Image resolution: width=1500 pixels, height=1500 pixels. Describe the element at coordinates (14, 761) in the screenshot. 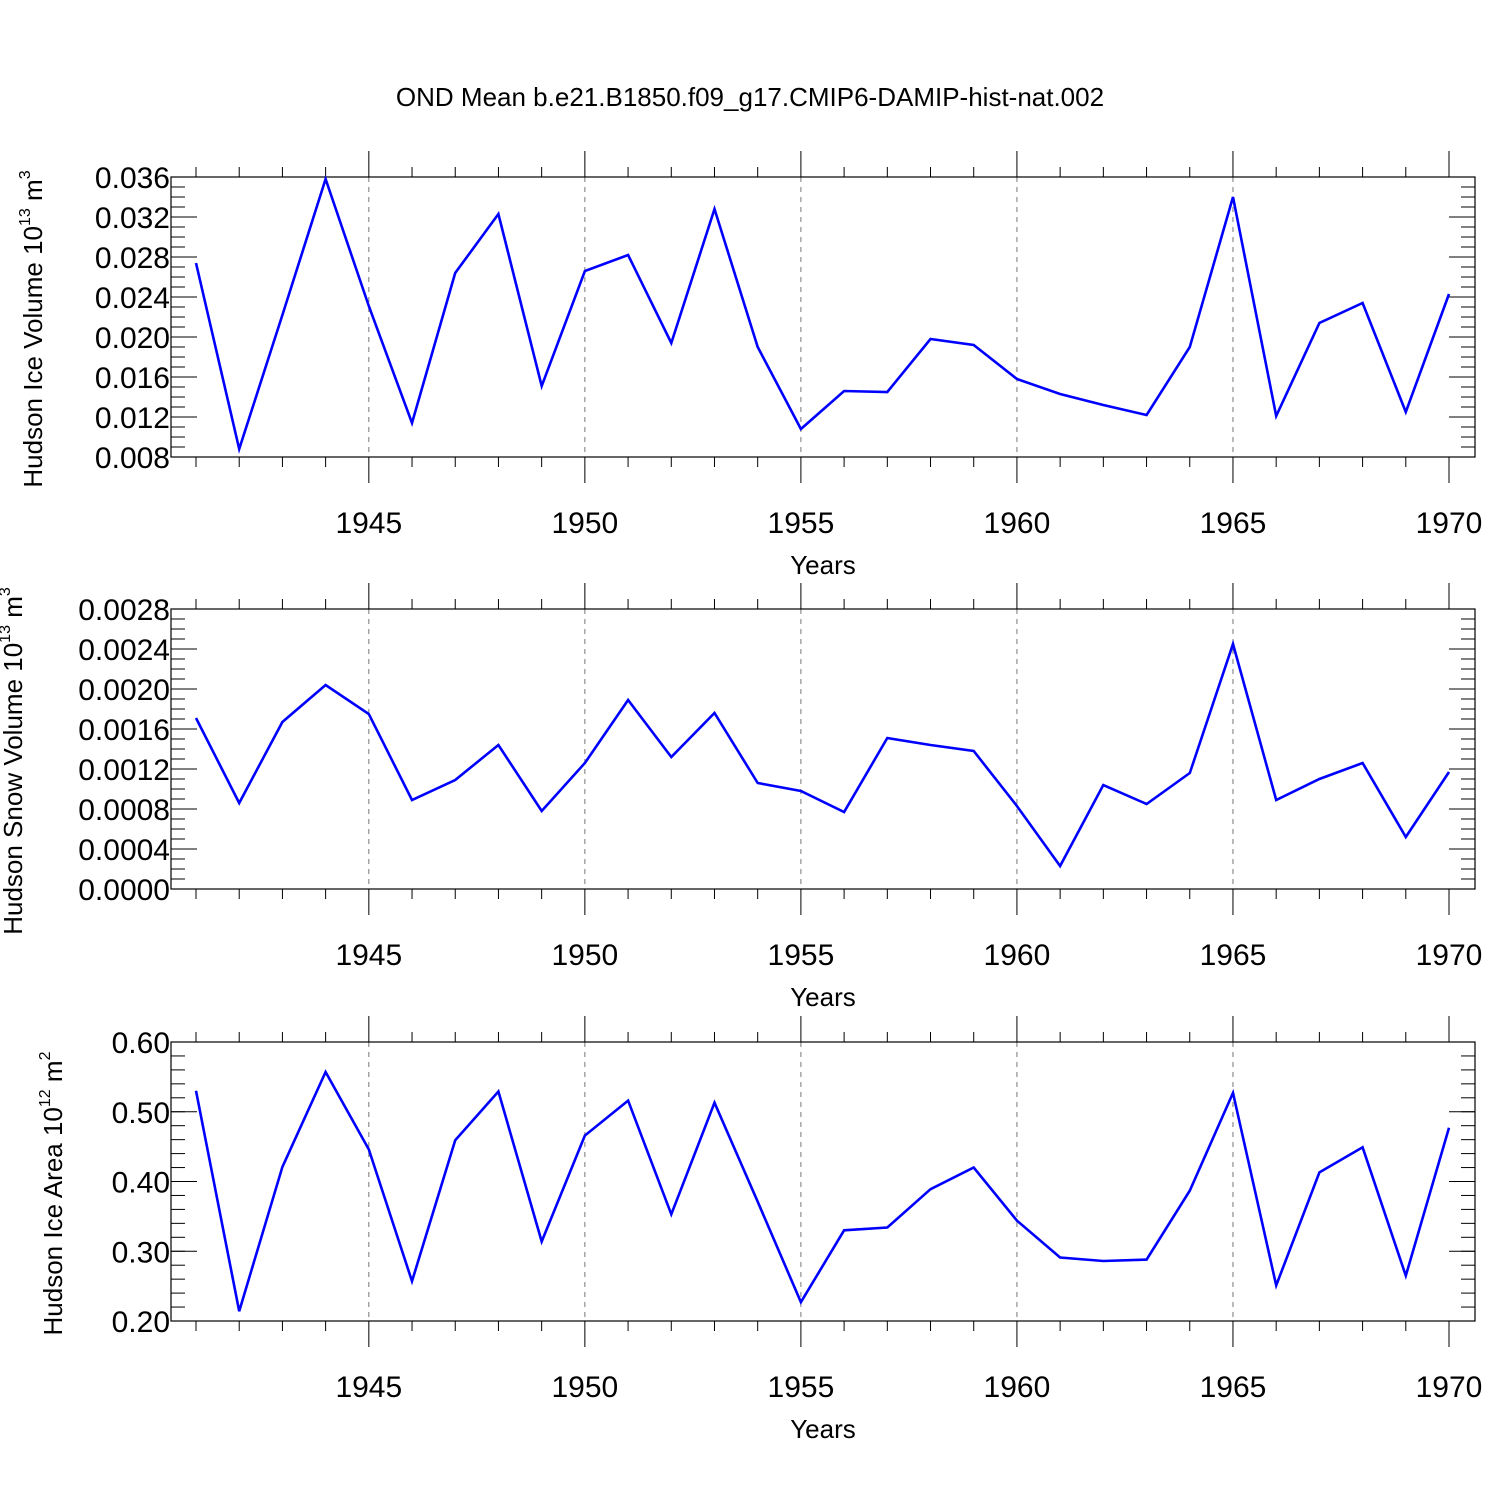

I see `y-axis-label: Hudson Snow Volume 1013 m3` at that location.